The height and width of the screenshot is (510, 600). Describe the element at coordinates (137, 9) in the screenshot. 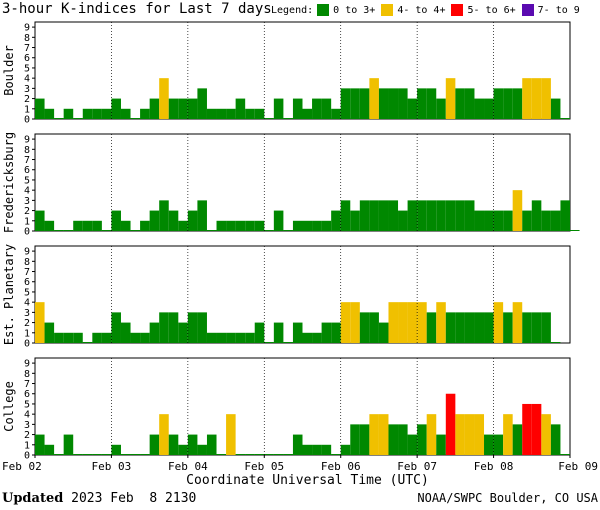

I see `chart-title: 3-hour K-indices for Last 7 days` at that location.